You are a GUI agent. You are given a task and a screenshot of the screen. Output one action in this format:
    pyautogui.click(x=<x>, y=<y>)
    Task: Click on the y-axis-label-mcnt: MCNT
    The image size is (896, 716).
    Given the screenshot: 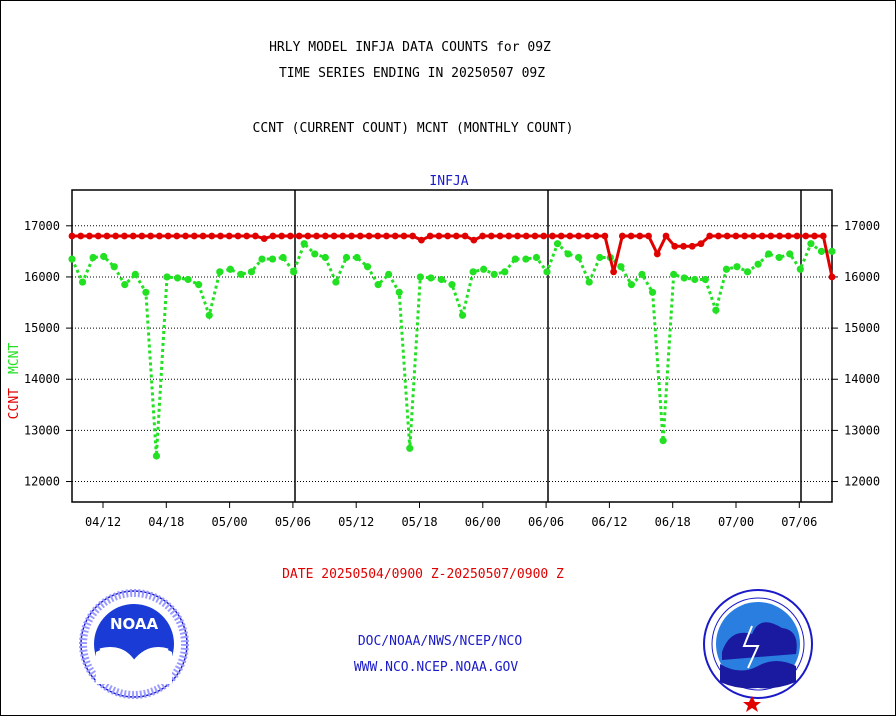 What is the action you would take?
    pyautogui.click(x=14, y=358)
    